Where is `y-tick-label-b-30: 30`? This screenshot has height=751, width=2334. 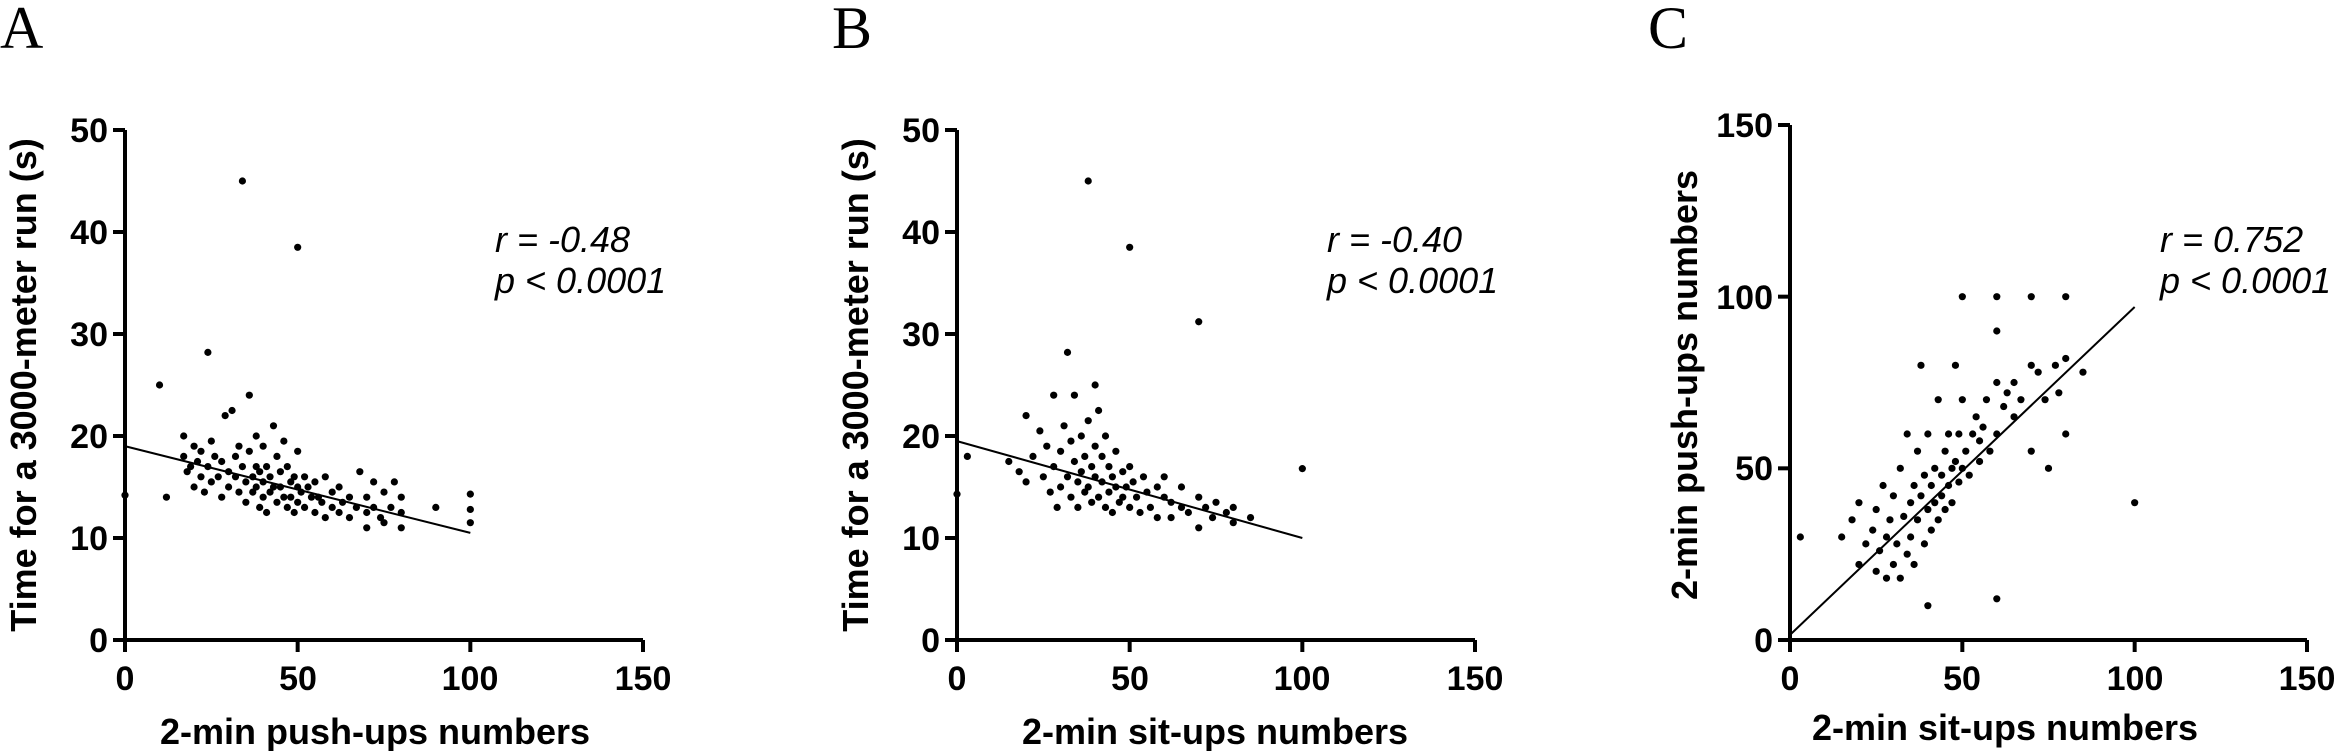
y-tick-label-b-30: 30 is located at coordinates (921, 335).